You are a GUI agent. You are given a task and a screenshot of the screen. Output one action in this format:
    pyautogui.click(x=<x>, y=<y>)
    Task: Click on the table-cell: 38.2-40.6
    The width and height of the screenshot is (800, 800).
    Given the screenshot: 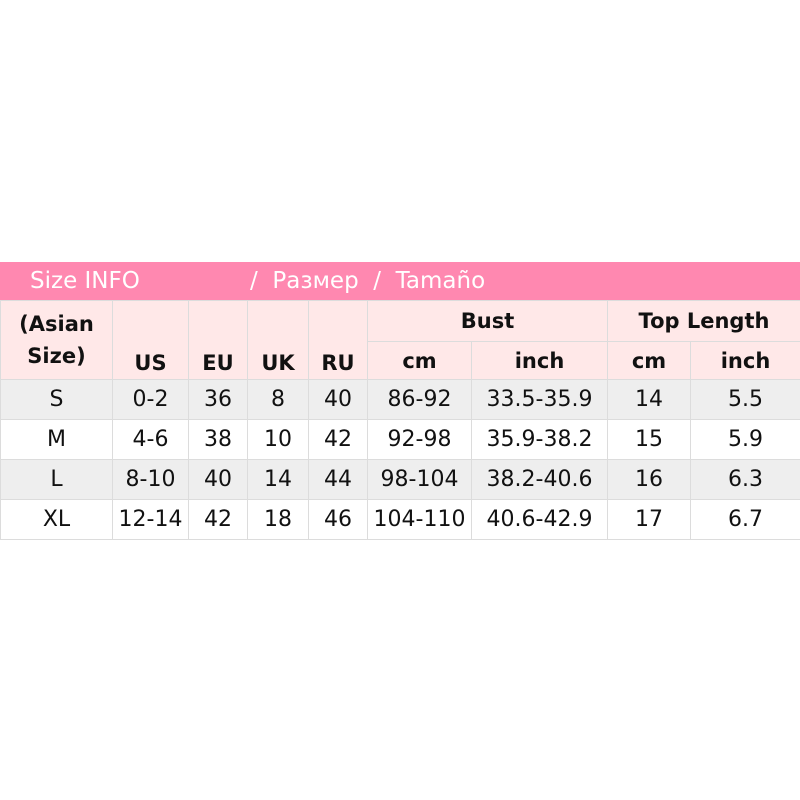 What is the action you would take?
    pyautogui.click(x=539, y=479)
    